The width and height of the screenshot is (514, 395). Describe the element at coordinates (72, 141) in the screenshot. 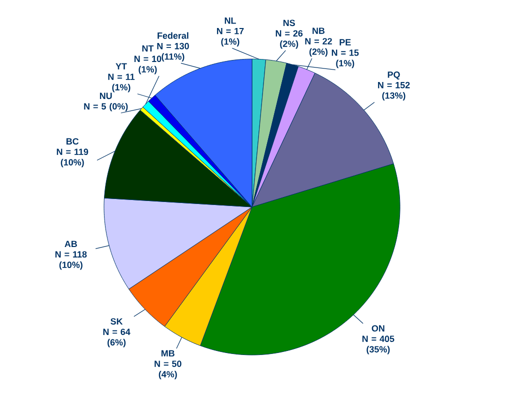

I see `slice-label: BC` at that location.